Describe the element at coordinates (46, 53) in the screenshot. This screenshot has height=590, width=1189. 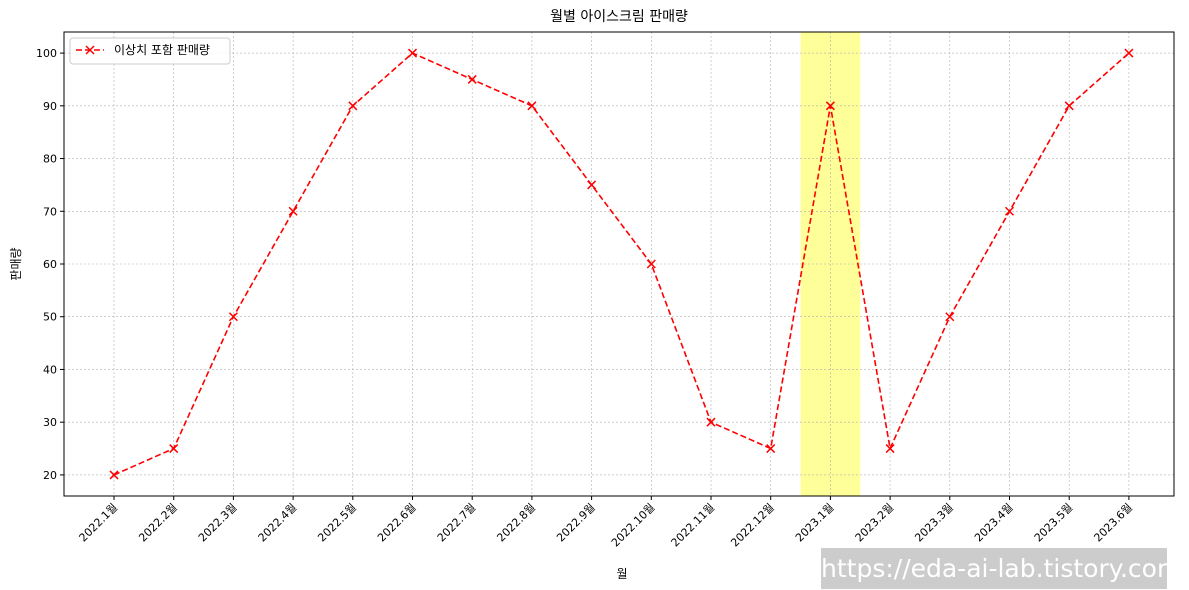
I see `y-tick-label: 100` at that location.